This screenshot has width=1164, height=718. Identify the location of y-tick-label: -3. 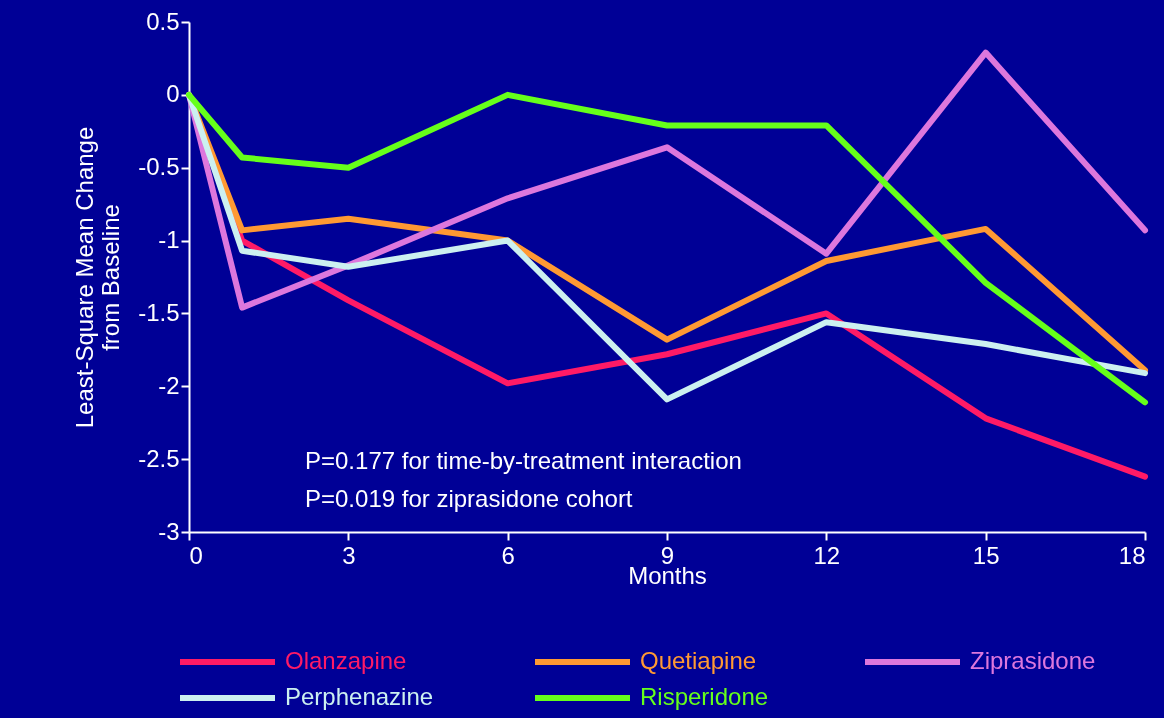
(169, 531).